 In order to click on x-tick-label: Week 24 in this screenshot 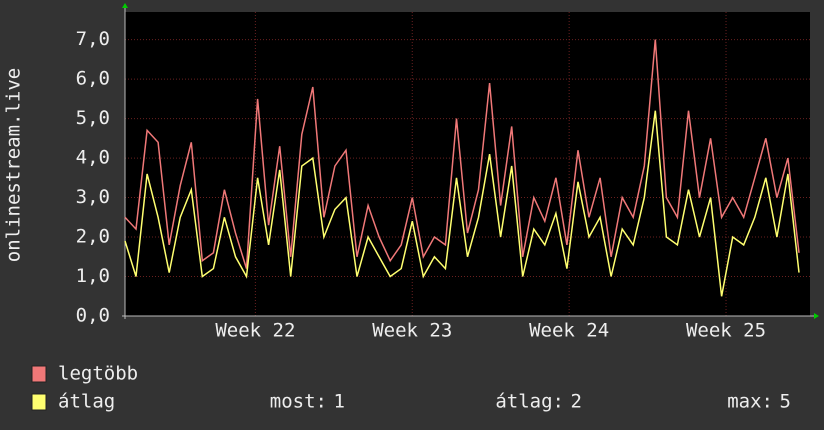, I will do `click(569, 331)`.